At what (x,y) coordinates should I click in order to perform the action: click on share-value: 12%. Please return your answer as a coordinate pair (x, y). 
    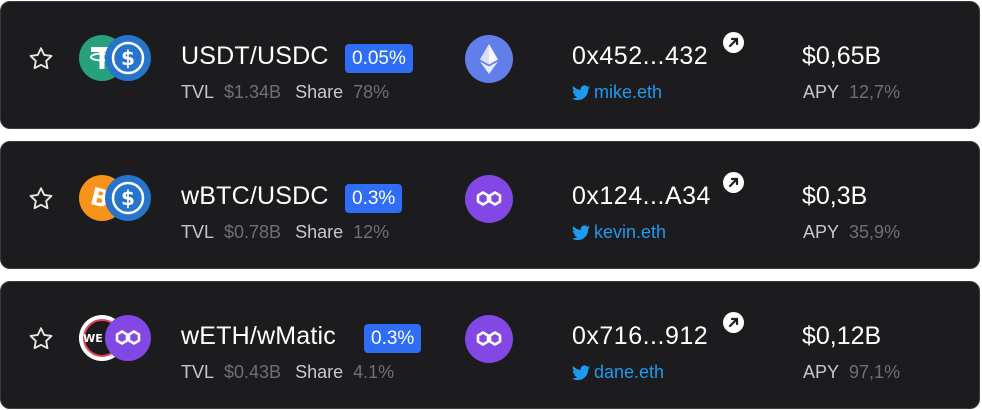
    Looking at the image, I should click on (371, 232).